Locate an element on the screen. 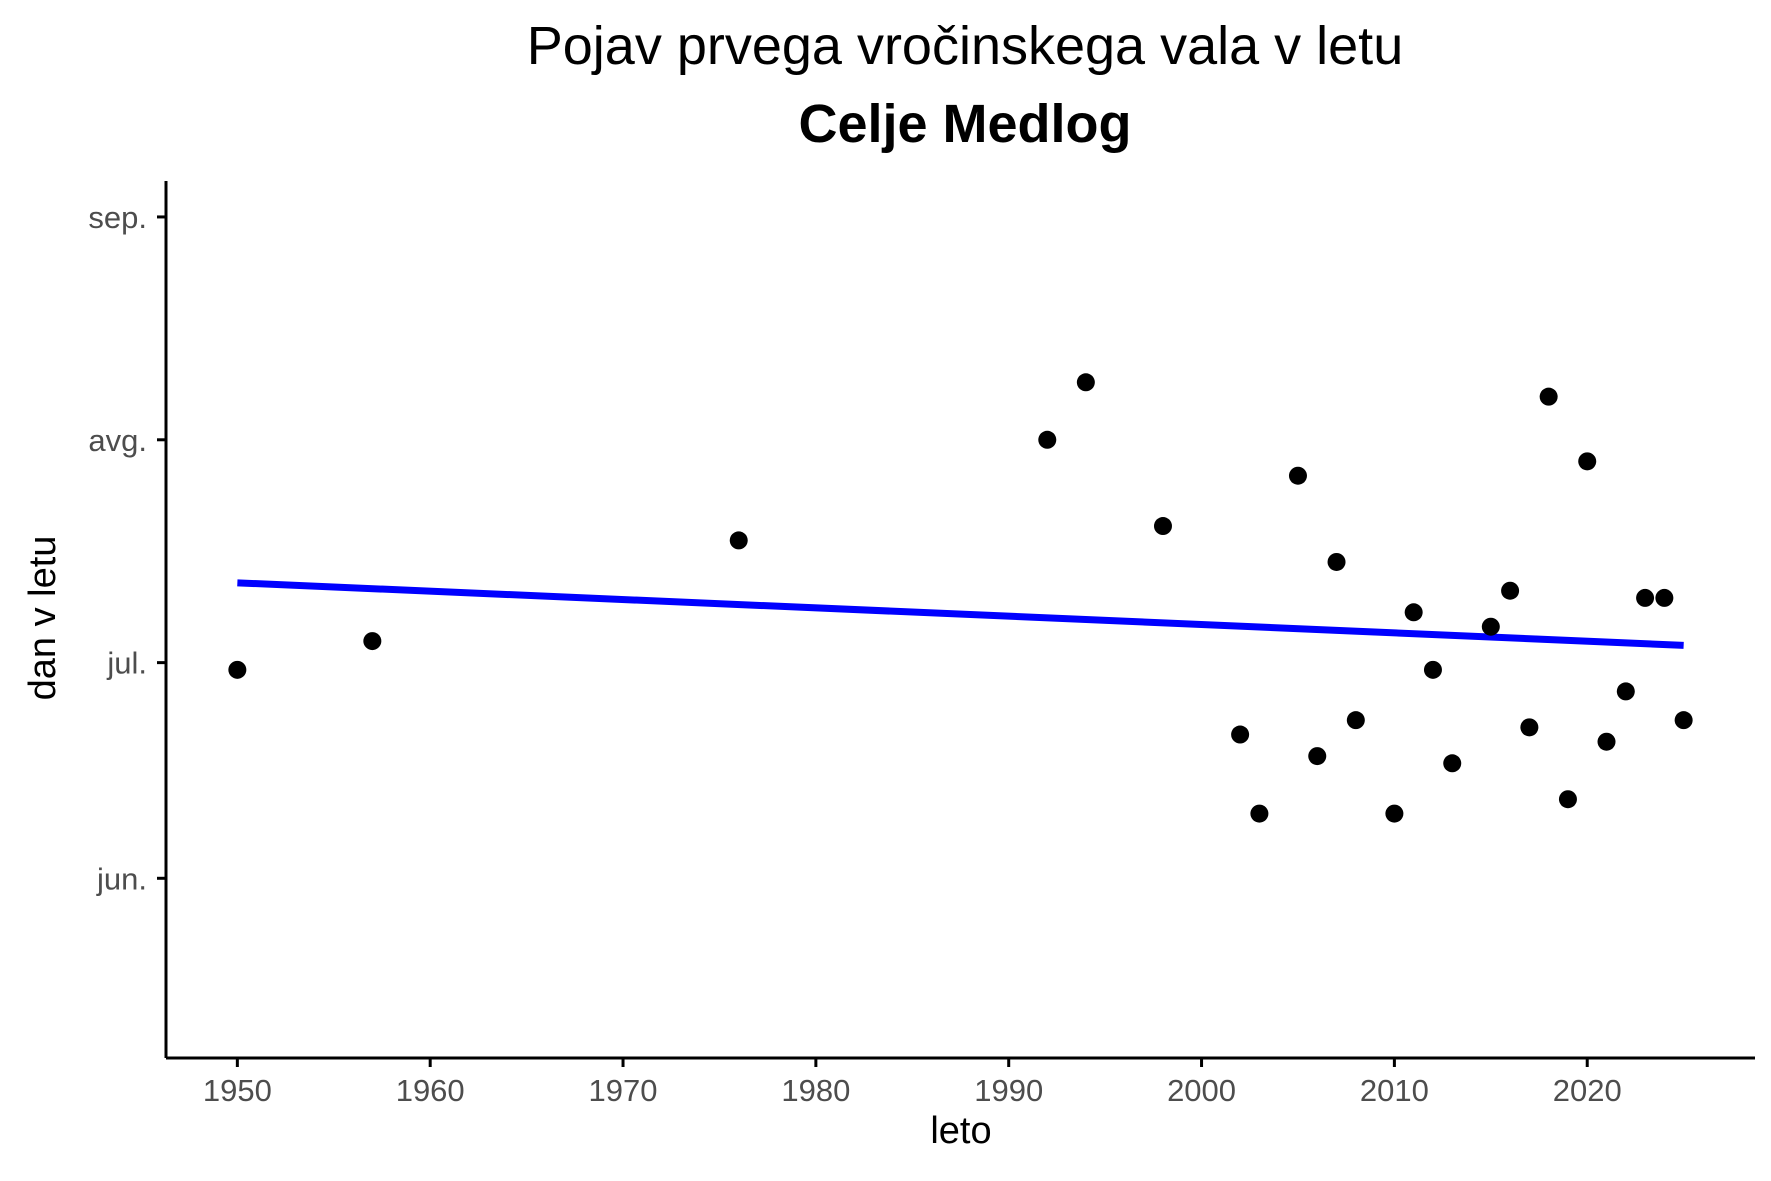 The width and height of the screenshot is (1771, 1181). y-axis-title: dan v letu is located at coordinates (43, 618).